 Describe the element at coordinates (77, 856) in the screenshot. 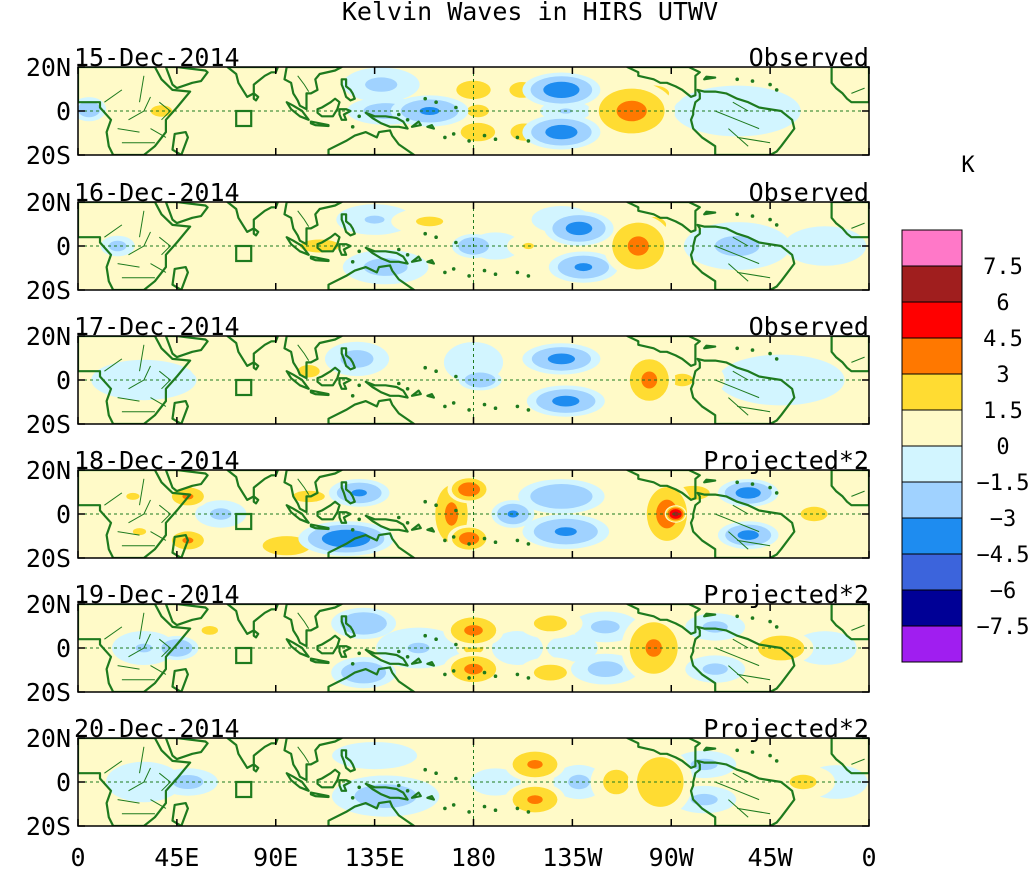

I see `x-tick-label: 0` at that location.